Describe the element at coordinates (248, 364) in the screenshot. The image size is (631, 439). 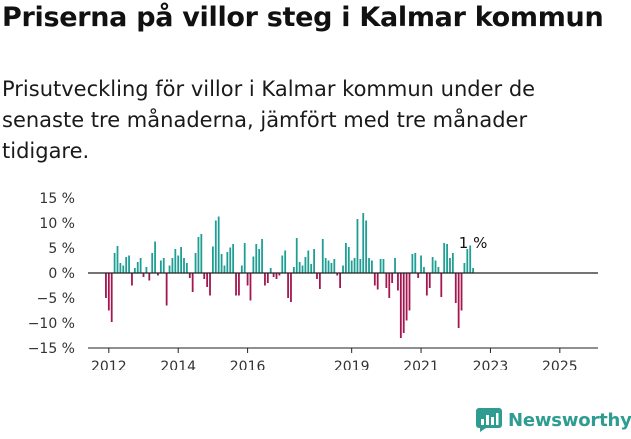
I see `x-tick-label: 2016` at that location.